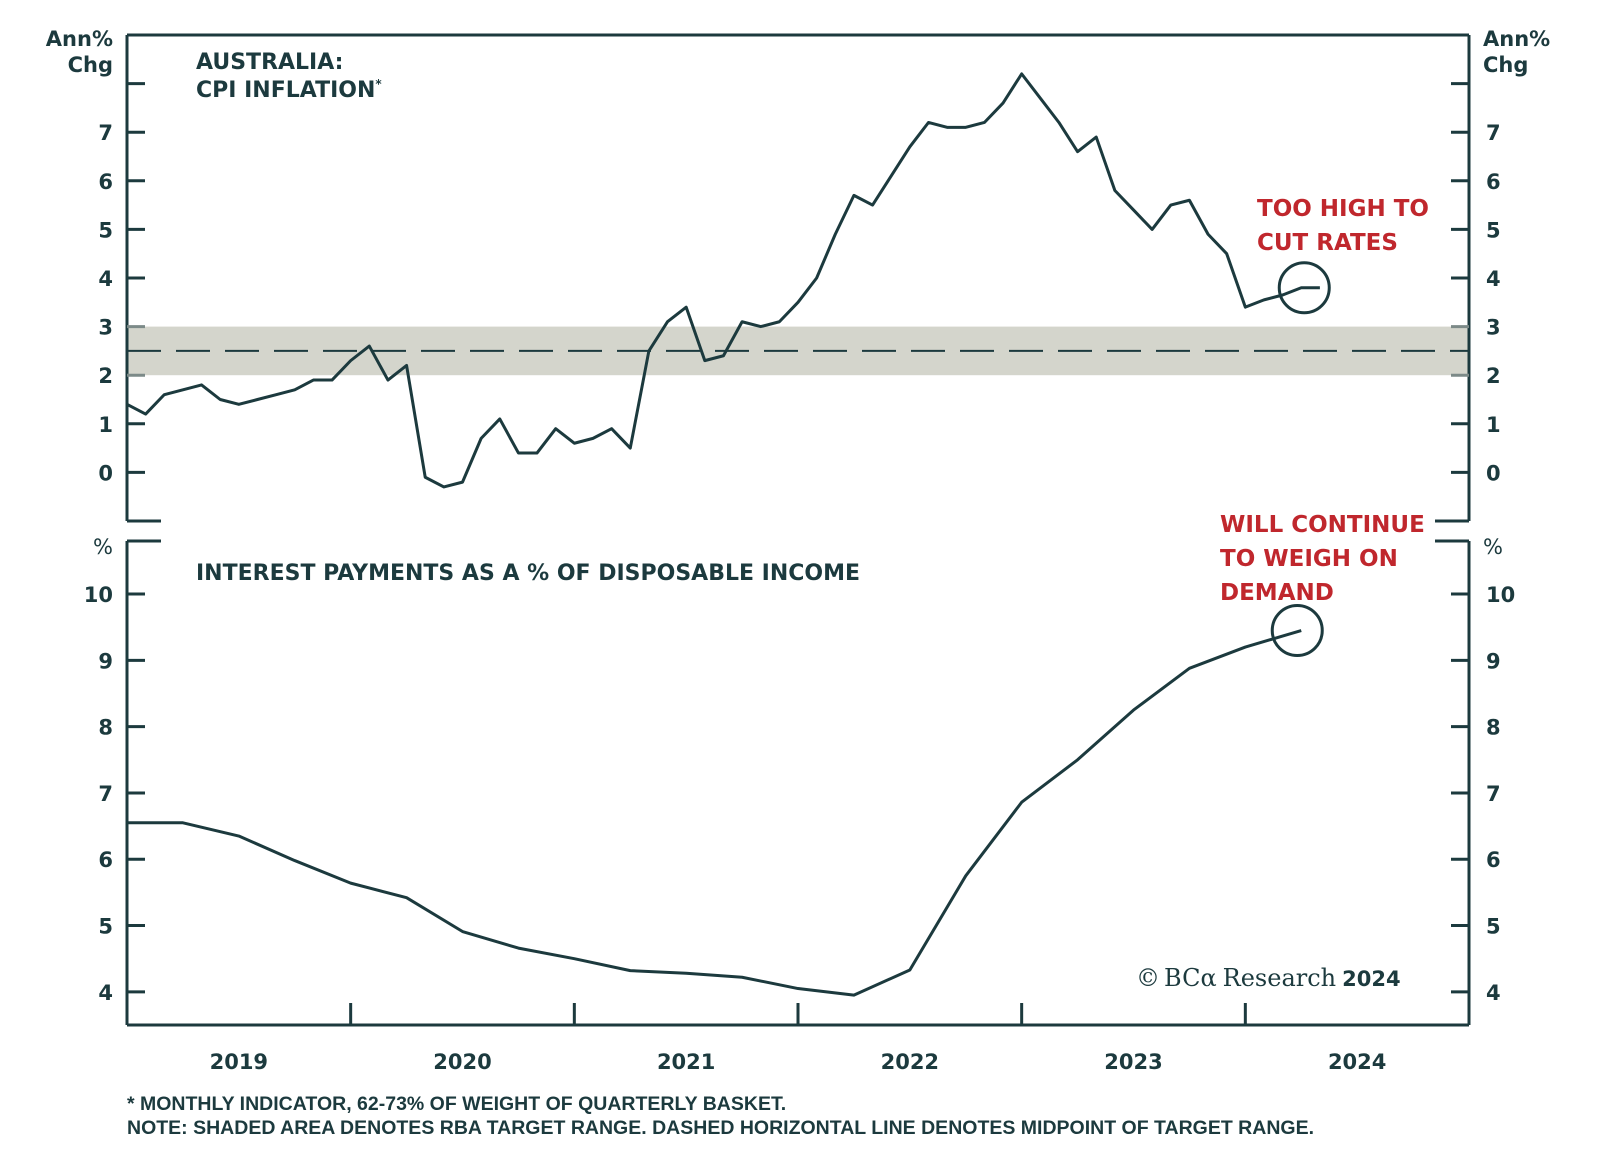 This screenshot has height=1168, width=1600. I want to click on year-label: 2020, so click(462, 1062).